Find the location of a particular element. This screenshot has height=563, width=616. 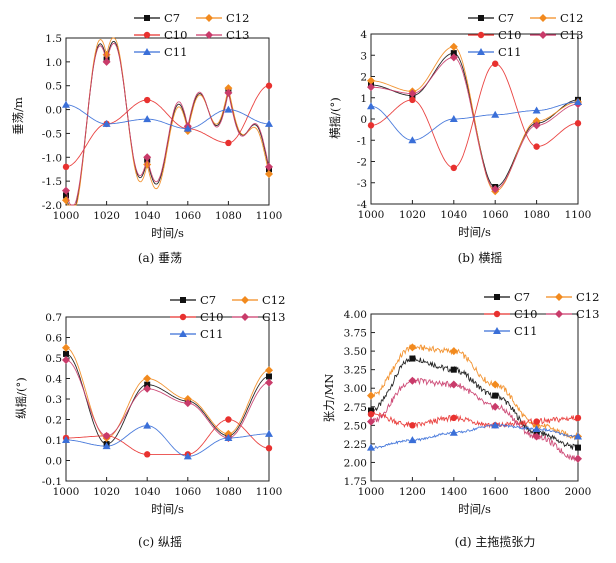

x-tick-label: 2000 is located at coordinates (578, 492).